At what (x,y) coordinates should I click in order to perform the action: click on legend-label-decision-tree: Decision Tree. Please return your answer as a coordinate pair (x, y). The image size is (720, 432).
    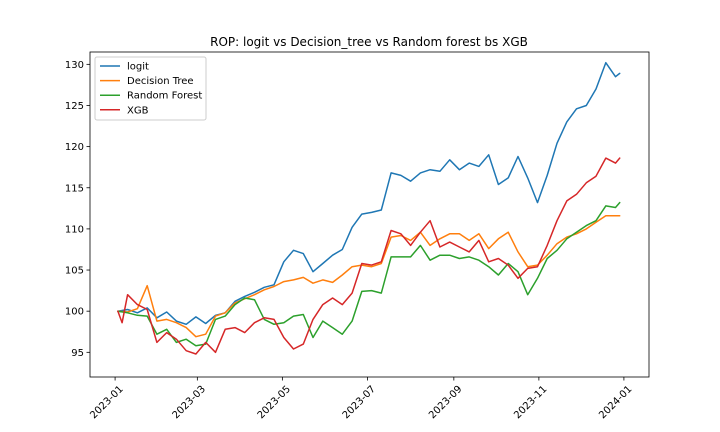
    Looking at the image, I should click on (160, 81).